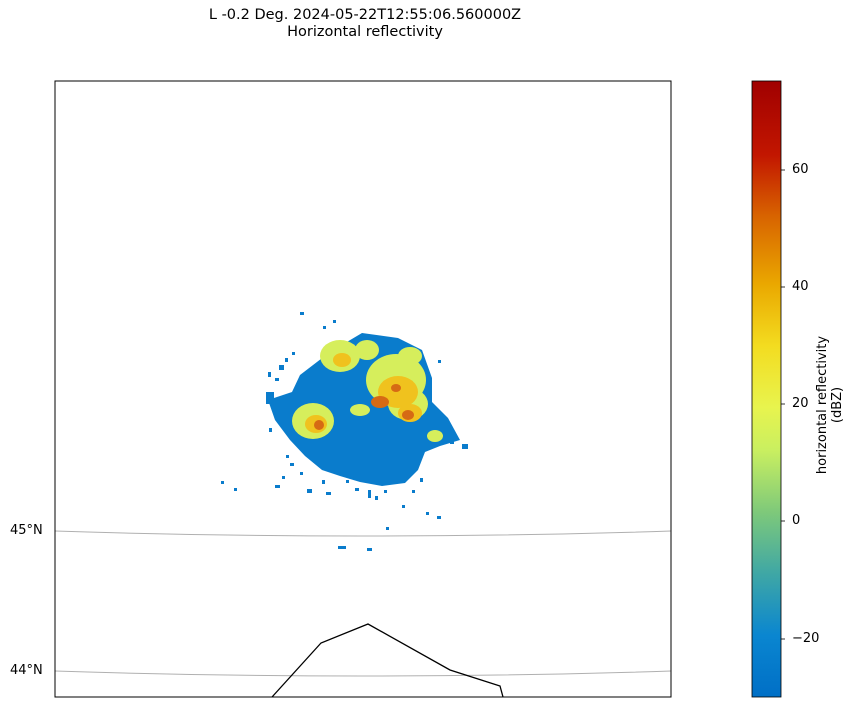 The image size is (850, 707). What do you see at coordinates (365, 32) in the screenshot?
I see `chart-title-line2: Horizontal reflectivity` at bounding box center [365, 32].